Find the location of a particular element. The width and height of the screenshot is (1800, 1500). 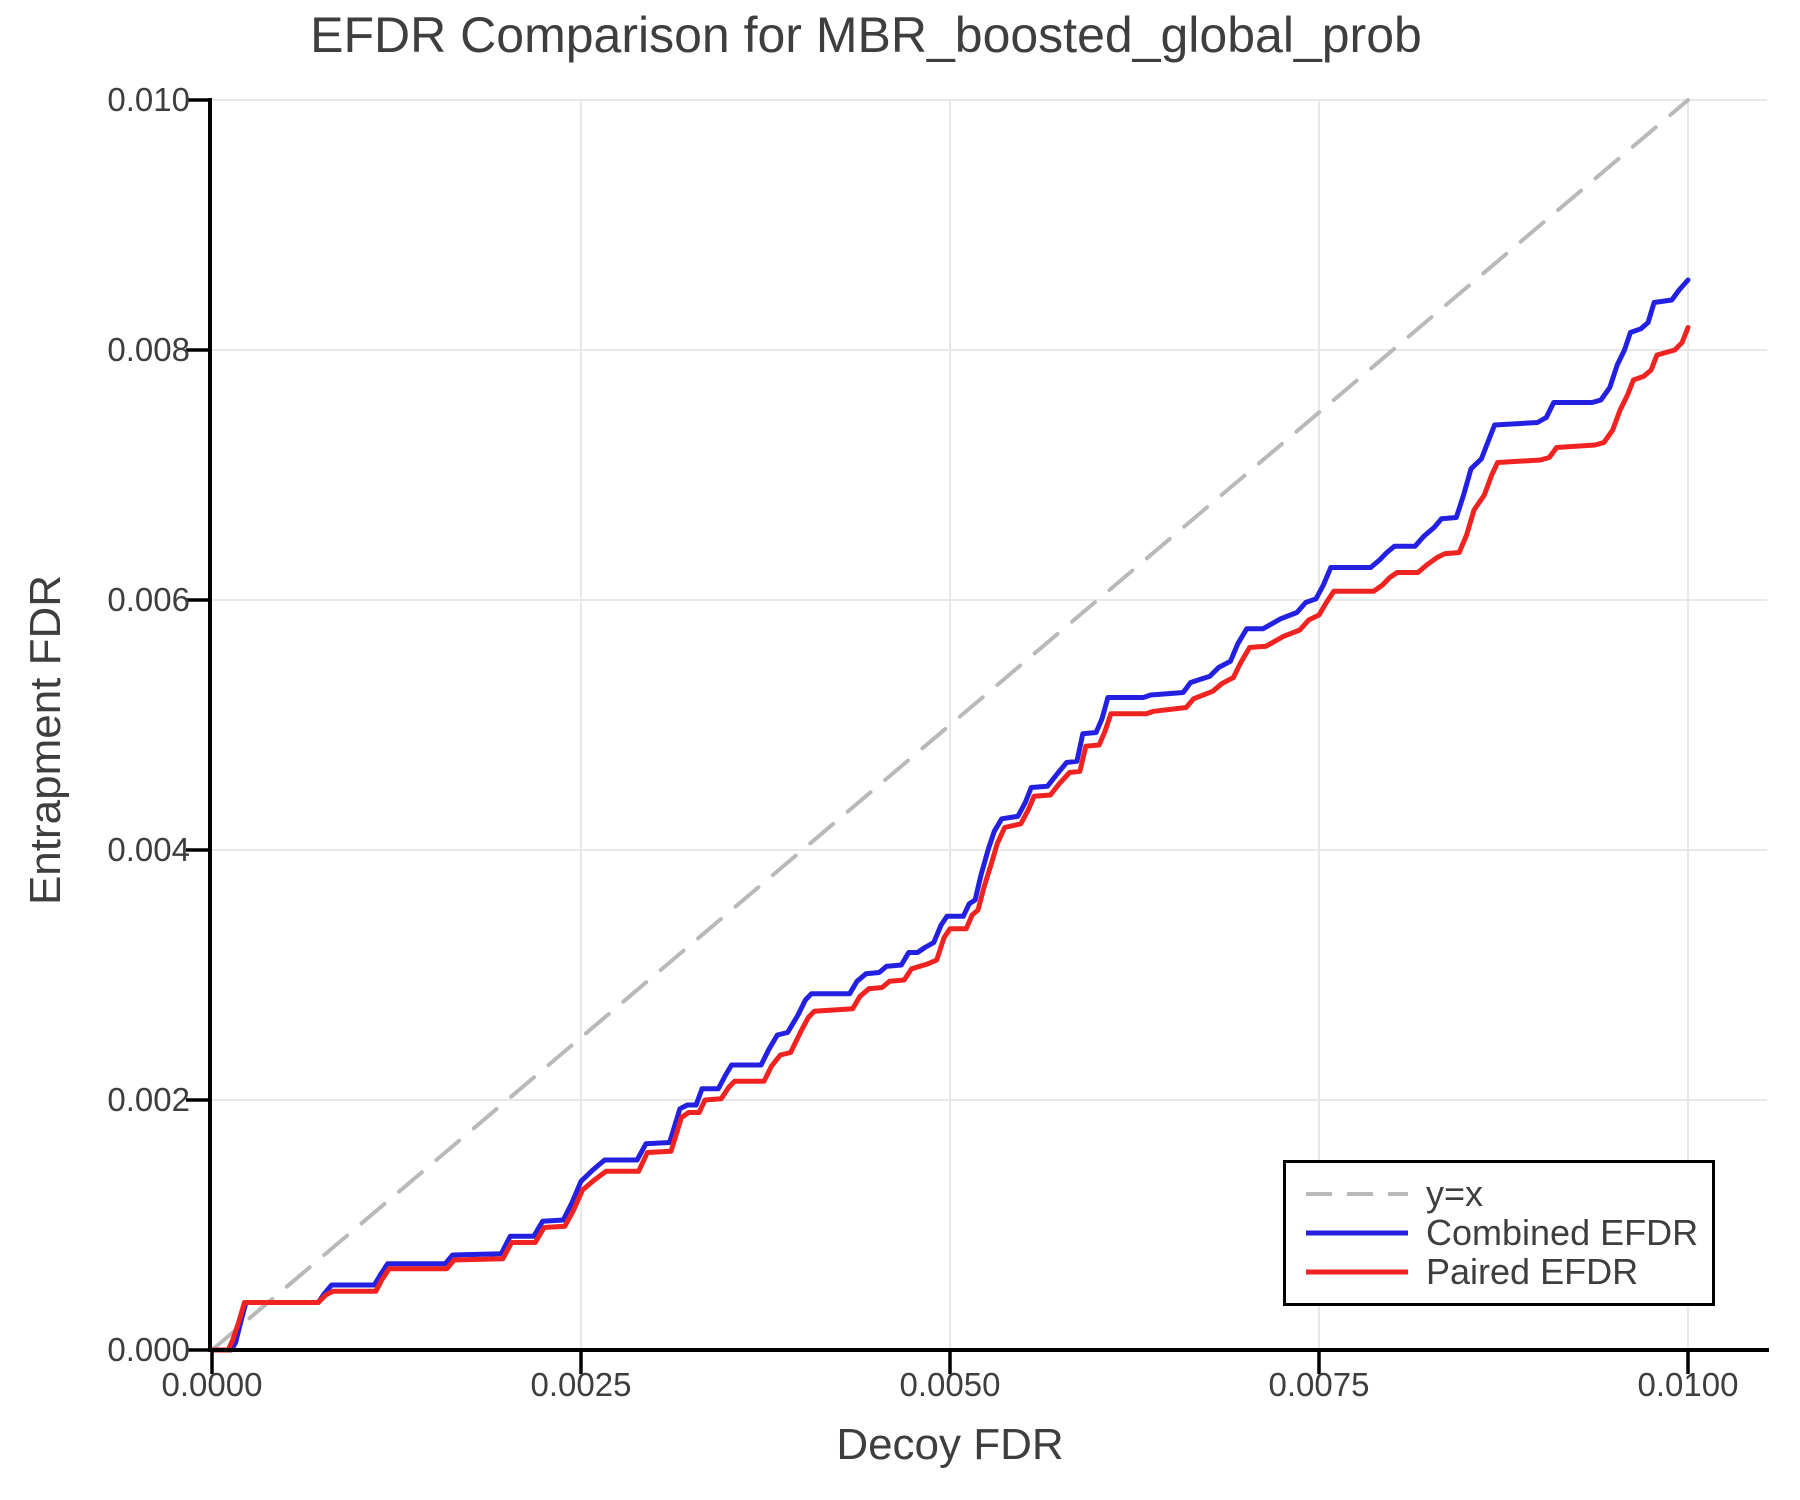

legend-label-identity: y=x is located at coordinates (1455, 1193).